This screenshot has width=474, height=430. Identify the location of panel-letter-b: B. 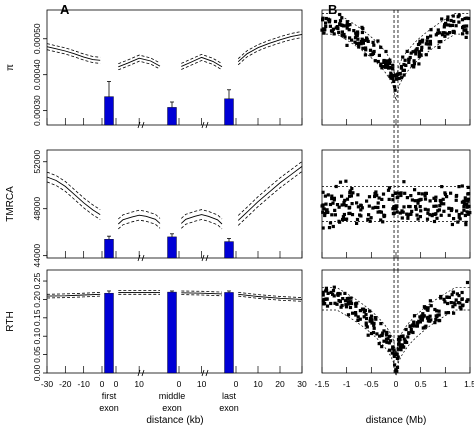
(332, 9).